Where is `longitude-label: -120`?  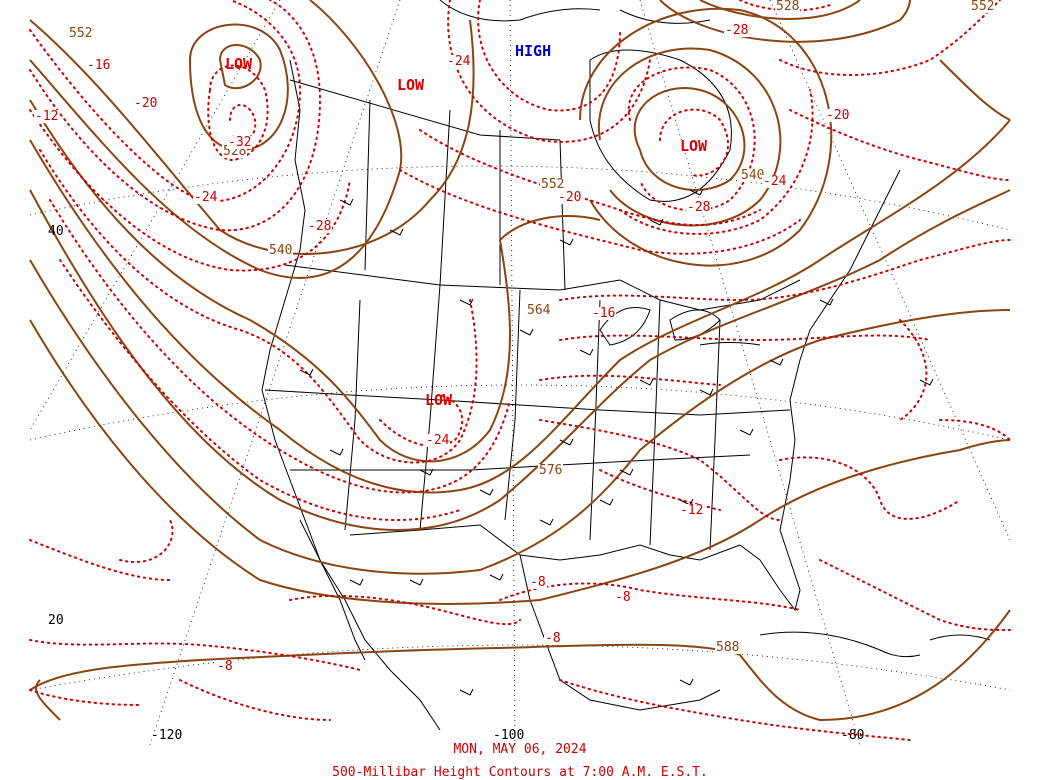
longitude-label: -120 is located at coordinates (167, 735).